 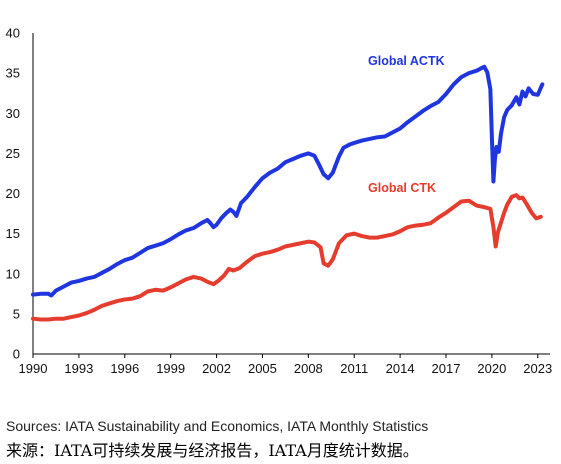 I want to click on y-tick-label: 0, so click(x=16, y=354).